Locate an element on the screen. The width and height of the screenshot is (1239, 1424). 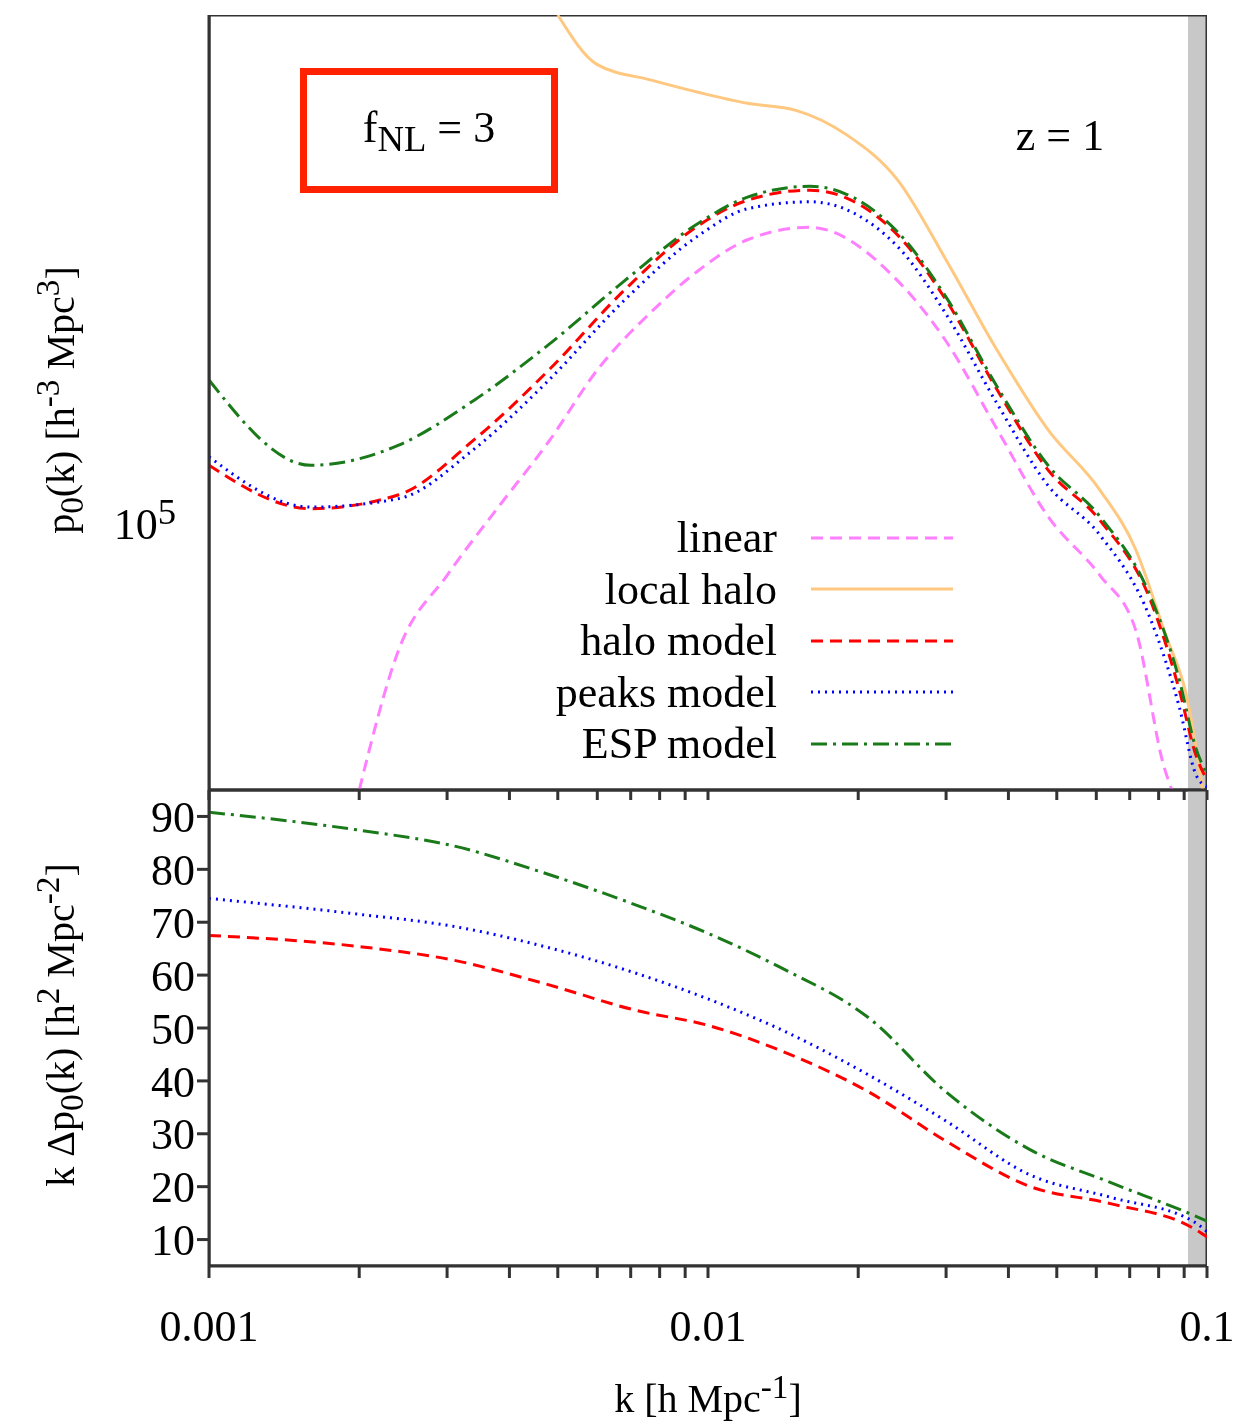
y-tick-label: 30 is located at coordinates (173, 1135).